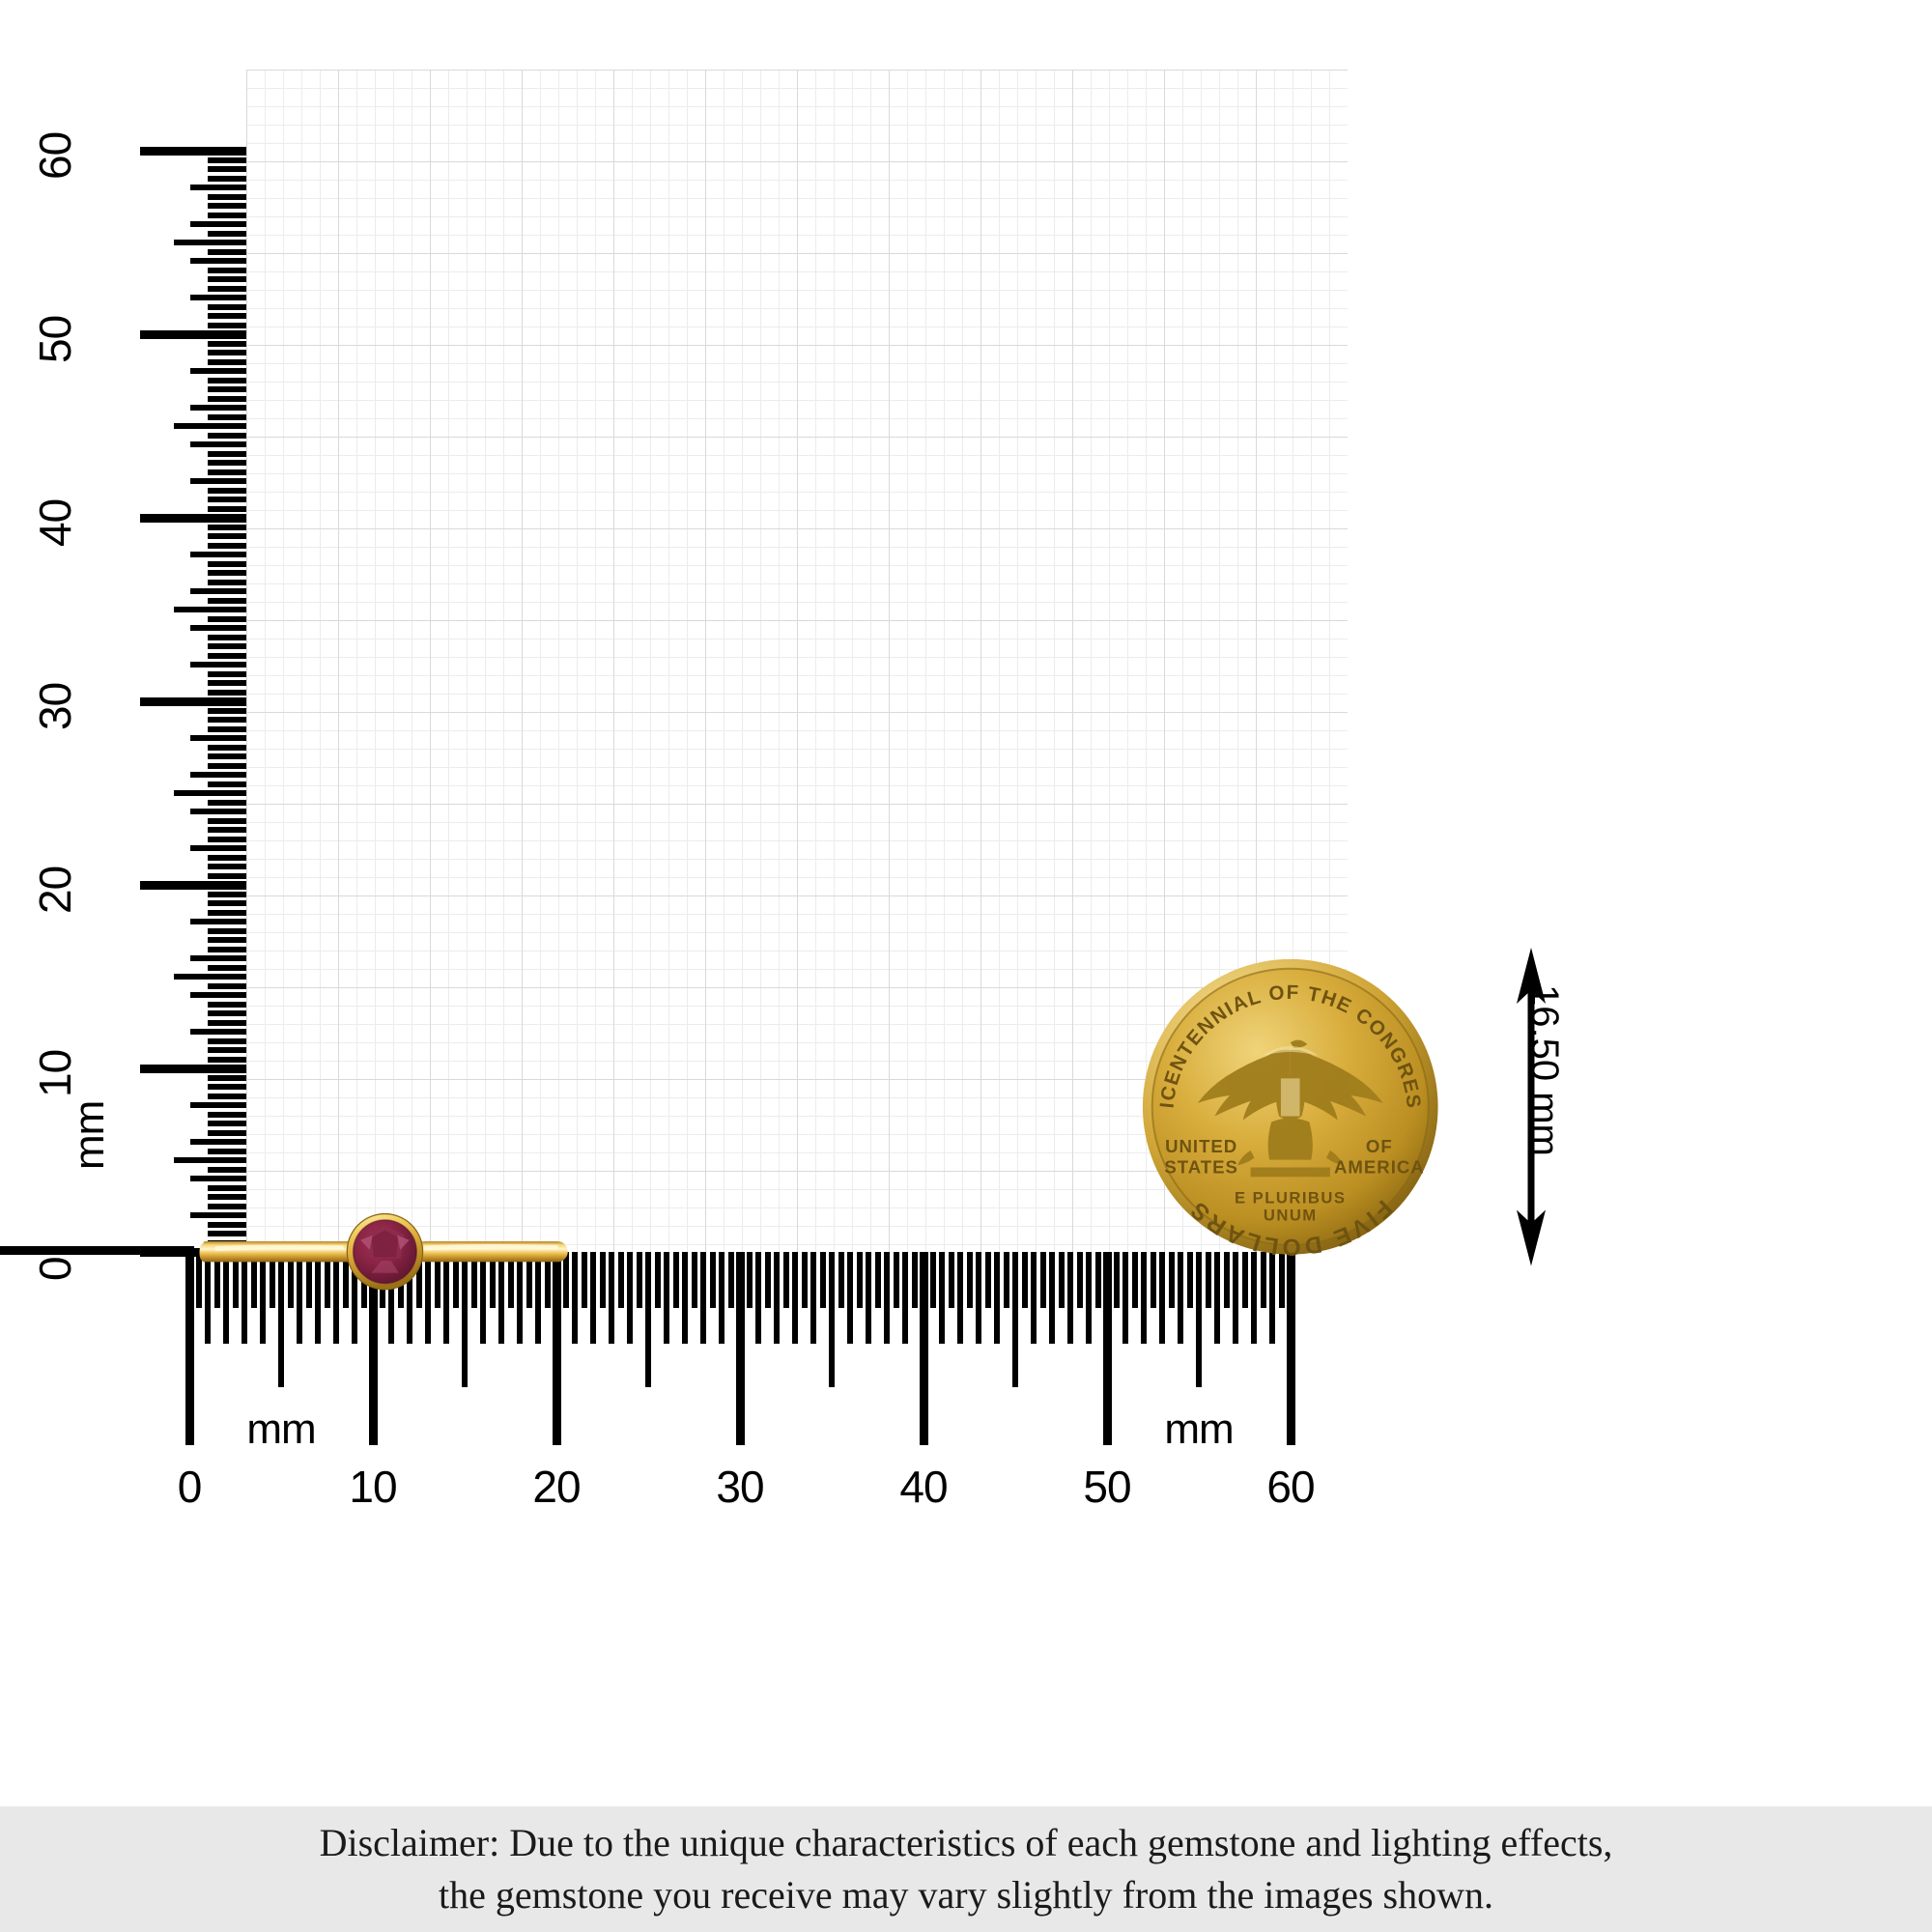 The height and width of the screenshot is (1932, 1932). I want to click on ring-graphic, so click(383, 1252).